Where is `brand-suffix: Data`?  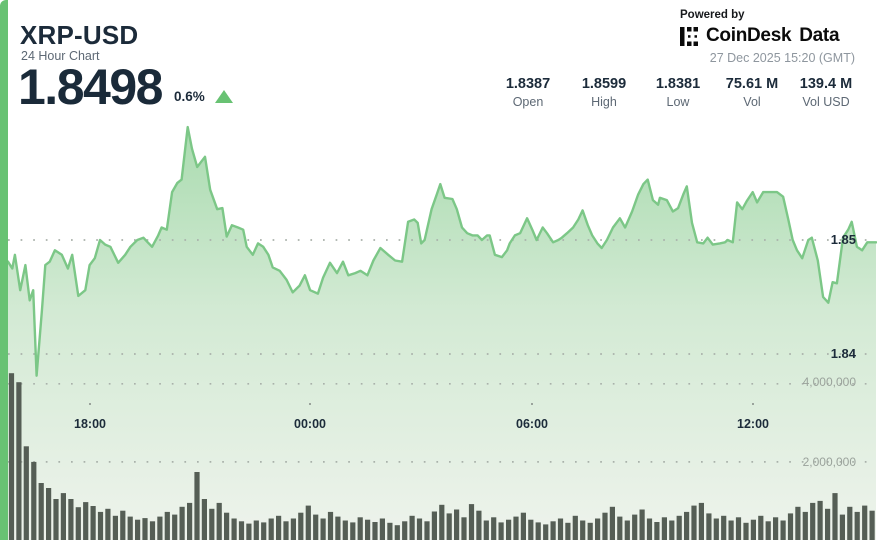 brand-suffix: Data is located at coordinates (819, 35).